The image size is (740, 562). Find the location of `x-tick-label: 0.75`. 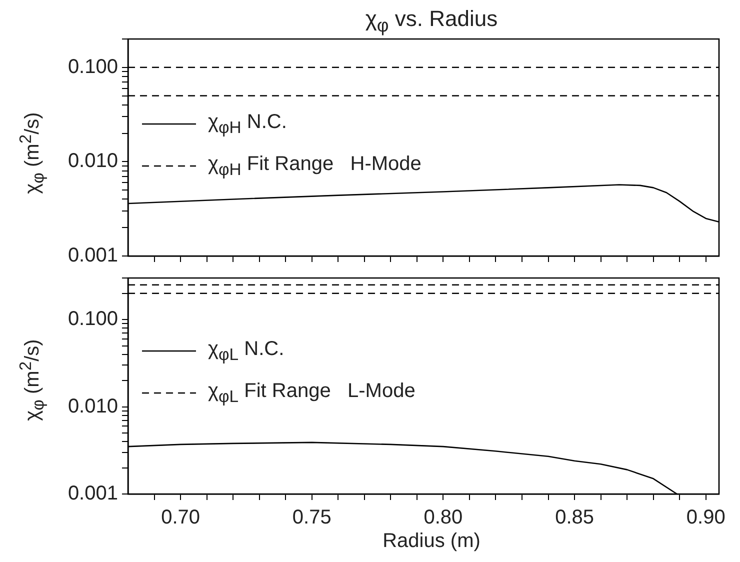

x-tick-label: 0.75 is located at coordinates (312, 517).